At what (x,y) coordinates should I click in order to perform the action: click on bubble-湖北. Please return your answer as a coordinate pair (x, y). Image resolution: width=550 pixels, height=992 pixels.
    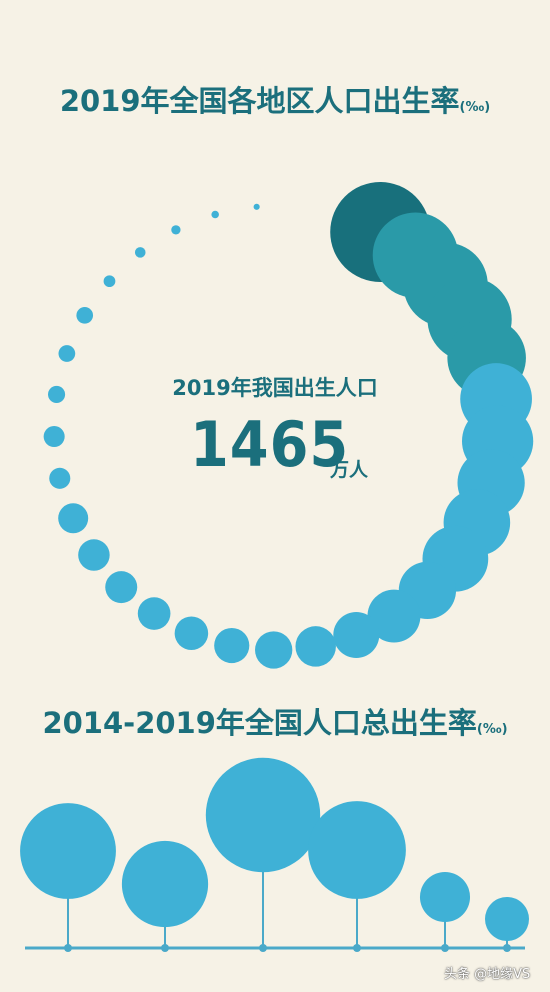
    Looking at the image, I should click on (356, 634).